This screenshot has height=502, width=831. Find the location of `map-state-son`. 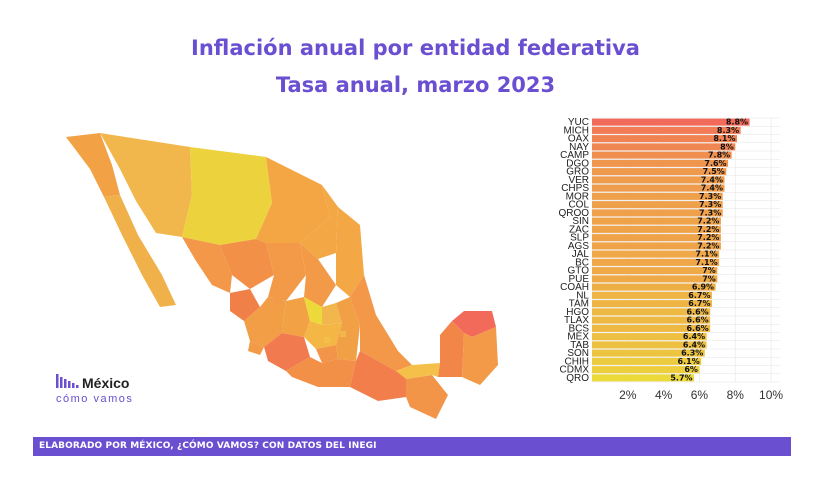

map-state-son is located at coordinates (146, 185).